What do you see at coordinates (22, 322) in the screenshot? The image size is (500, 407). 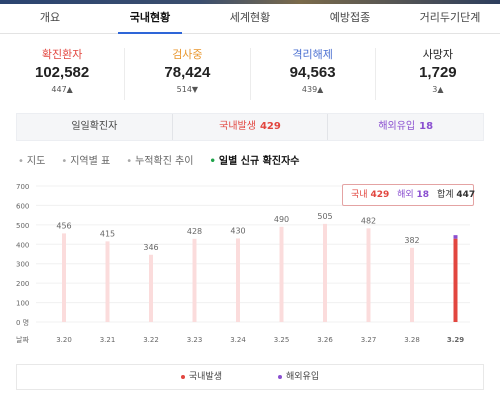 I see `y-tick-label: 0 명` at bounding box center [22, 322].